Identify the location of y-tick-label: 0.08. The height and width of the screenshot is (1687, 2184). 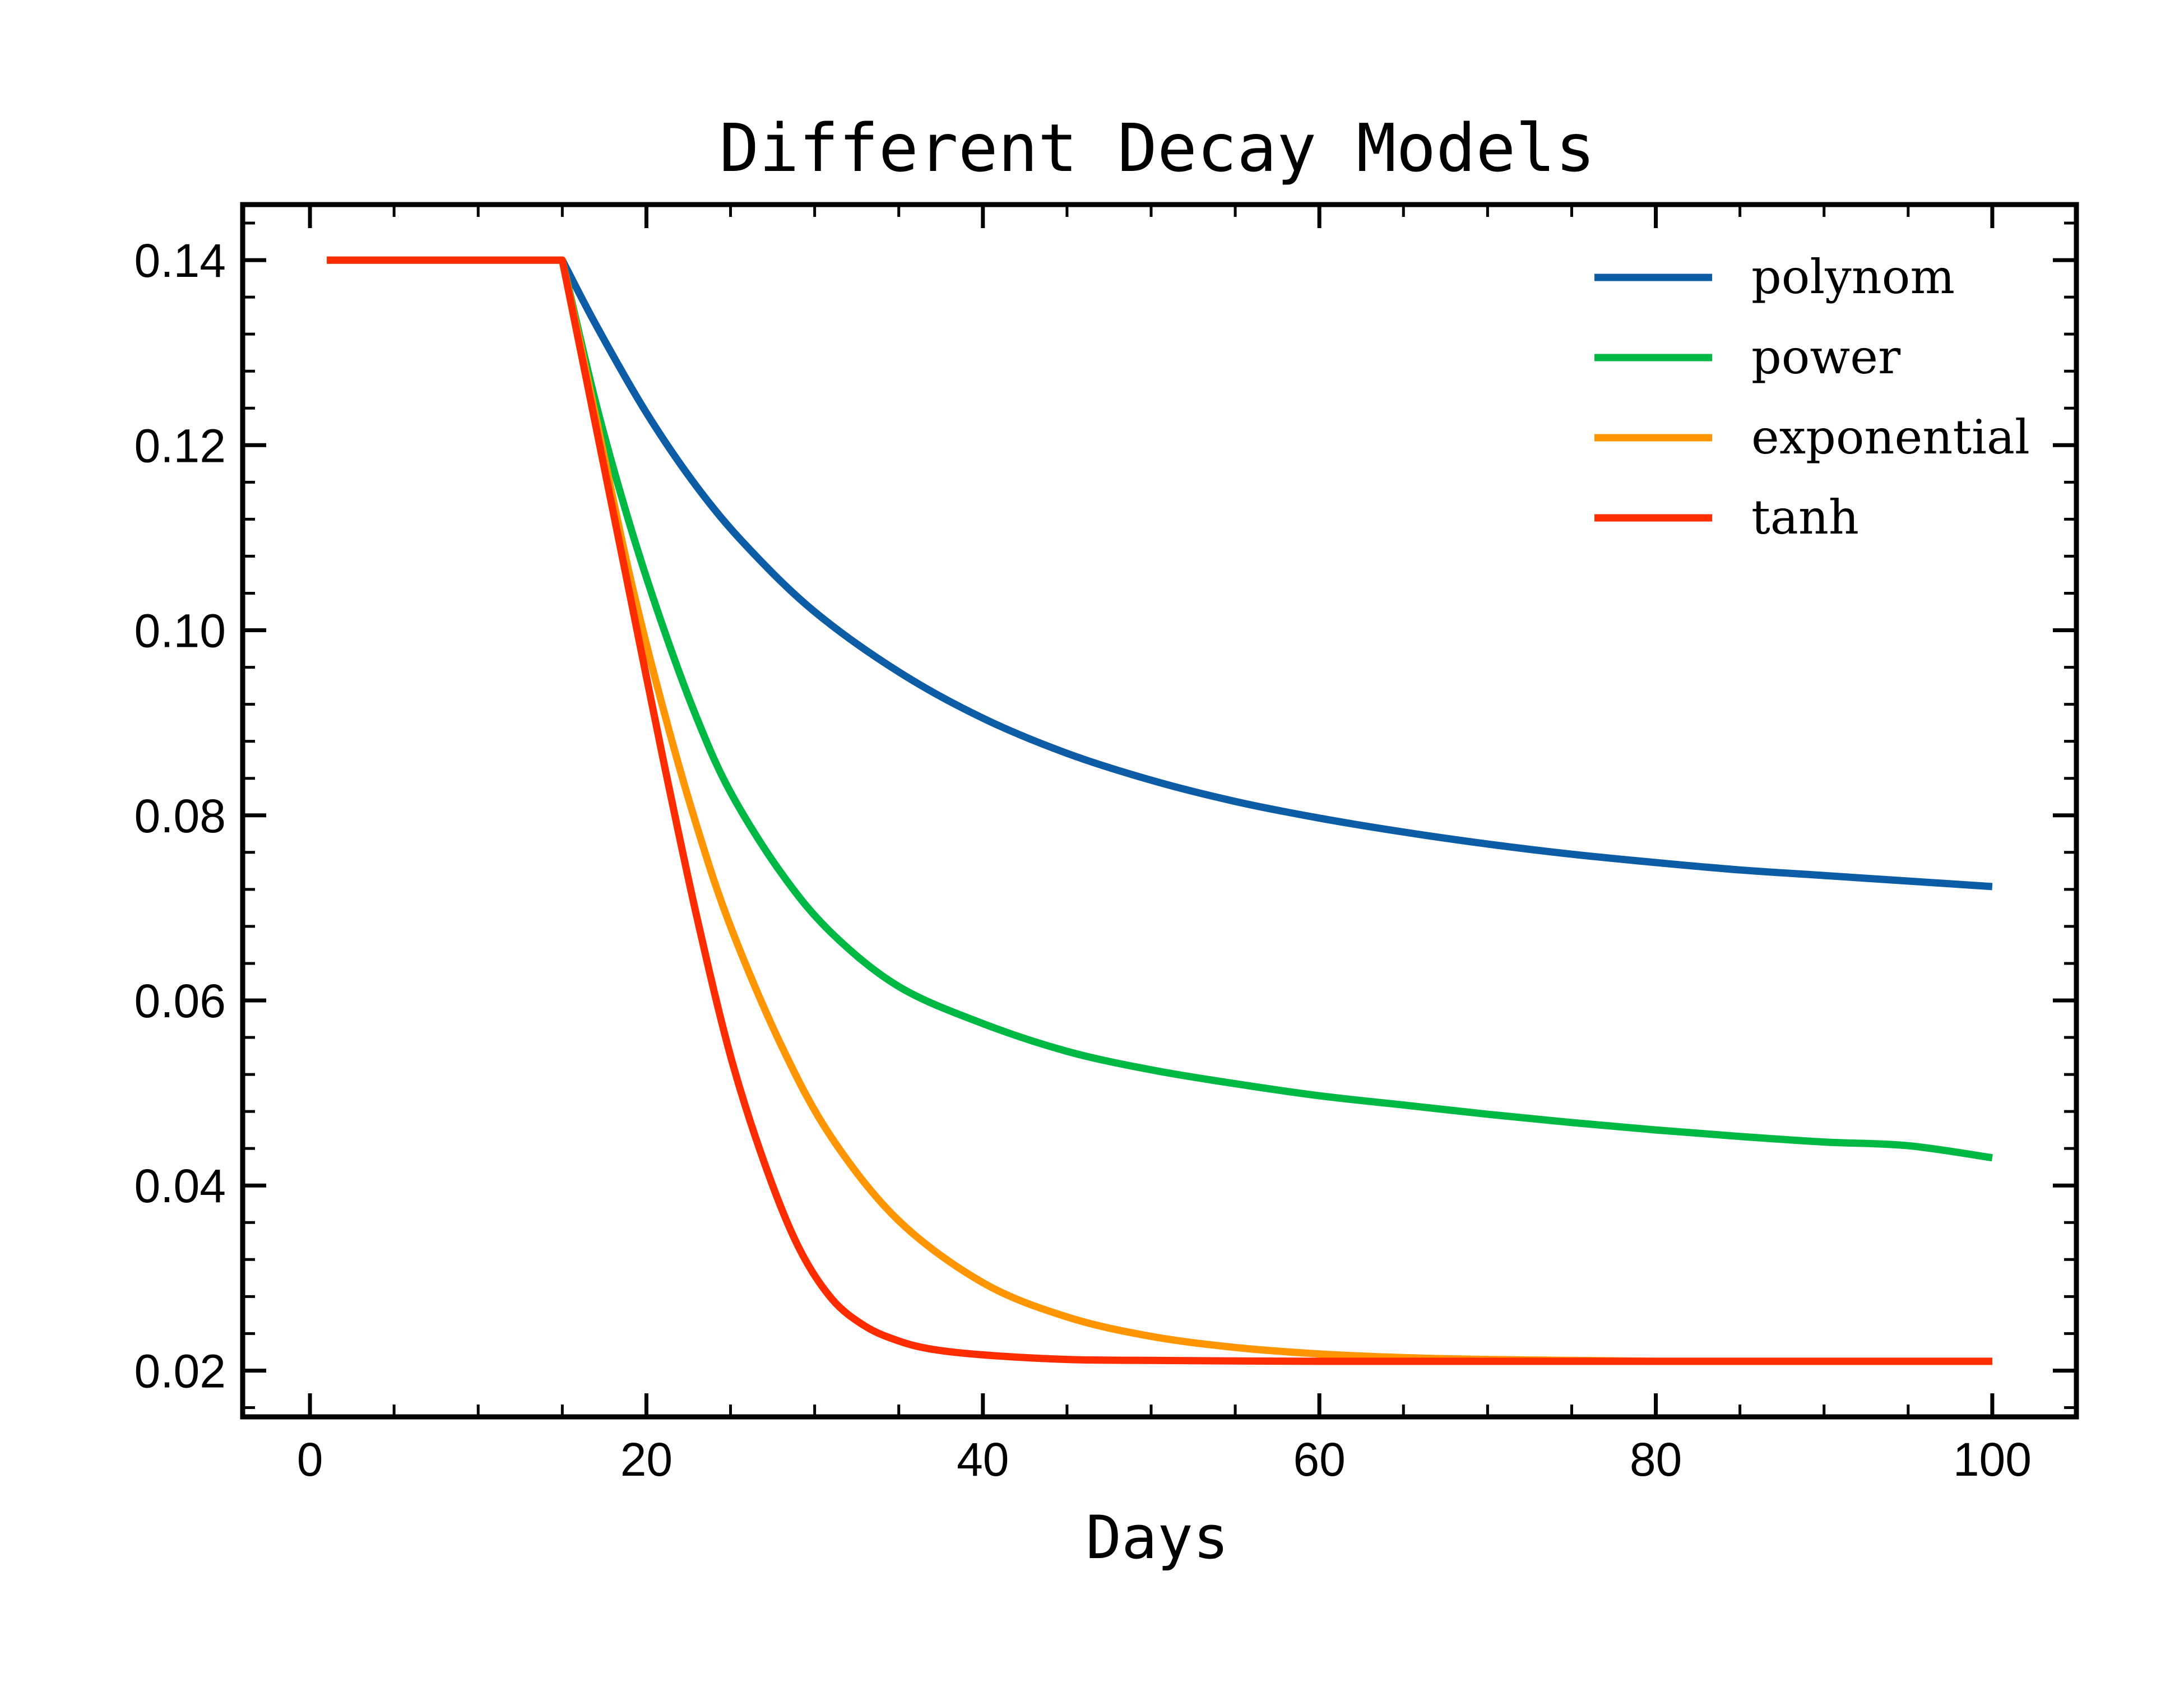
(180, 816).